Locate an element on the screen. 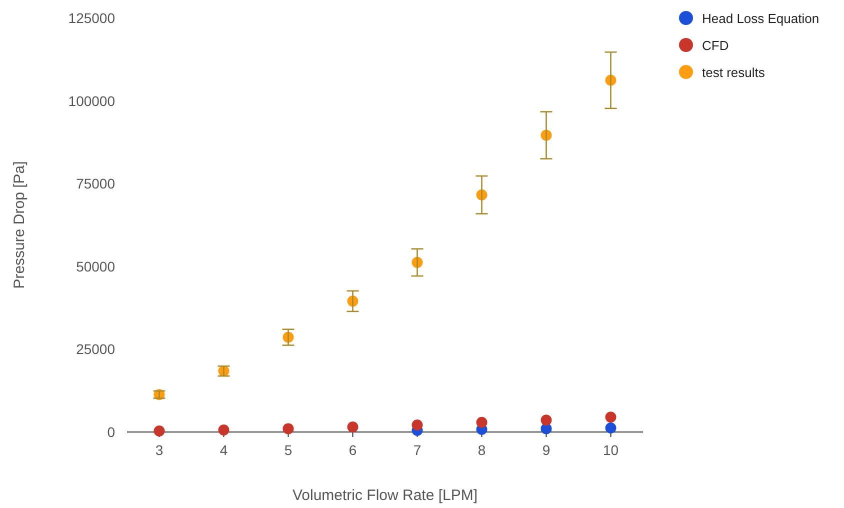  legend-label: test results is located at coordinates (734, 72).